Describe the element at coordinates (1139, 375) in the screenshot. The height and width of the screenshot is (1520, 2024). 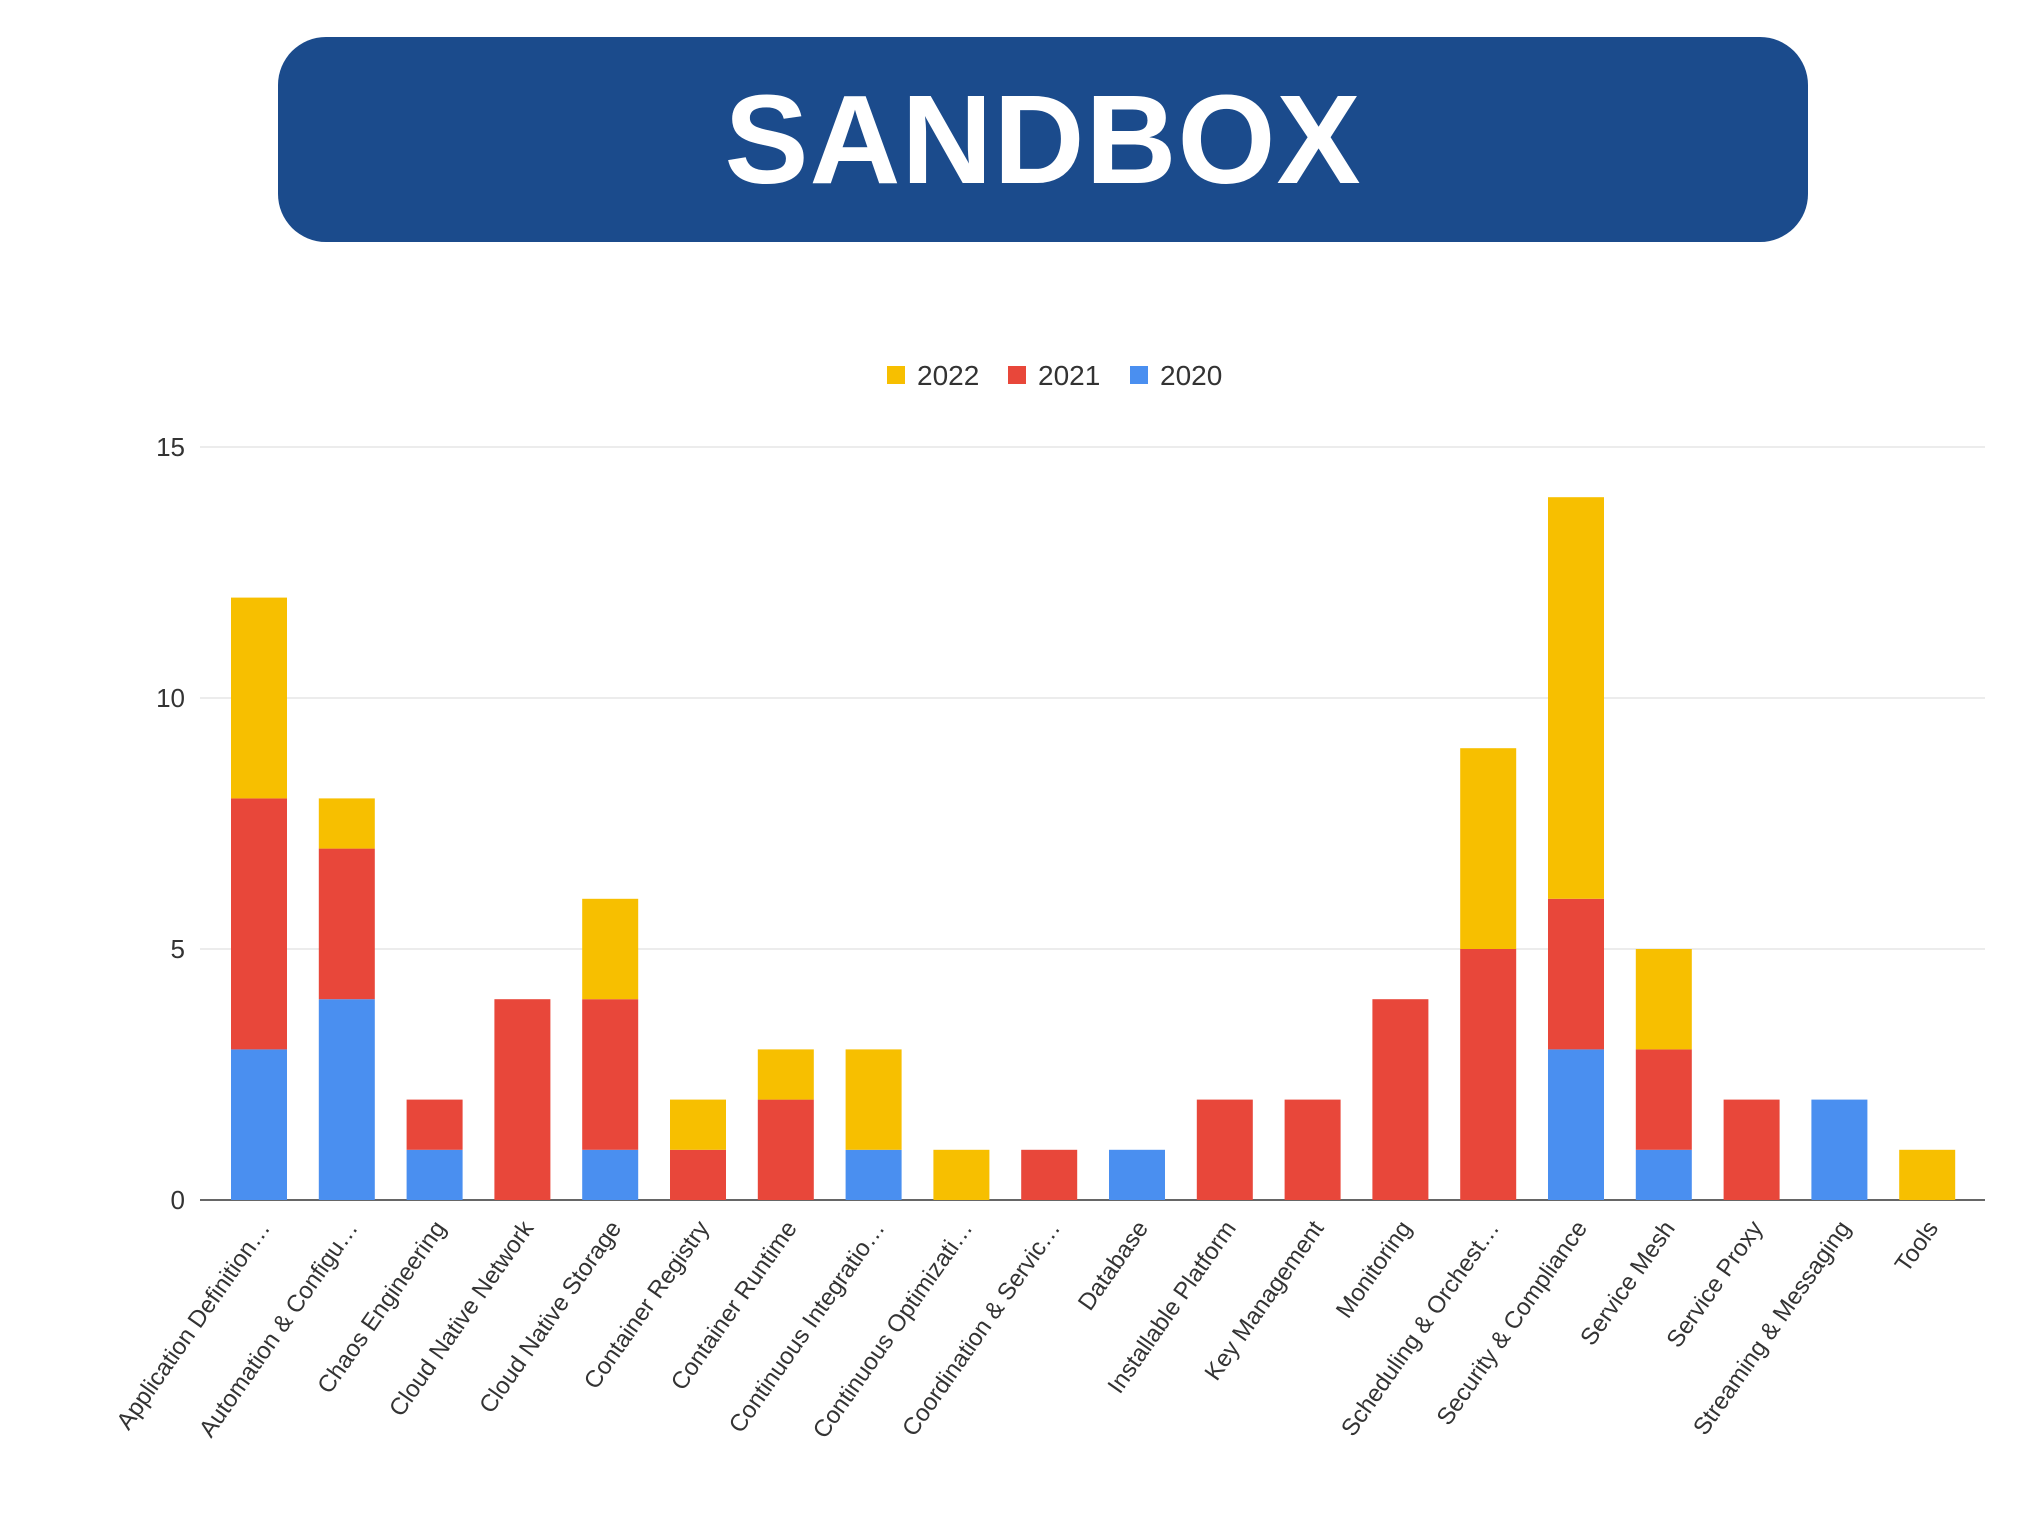
I see `legend-swatch-2020` at that location.